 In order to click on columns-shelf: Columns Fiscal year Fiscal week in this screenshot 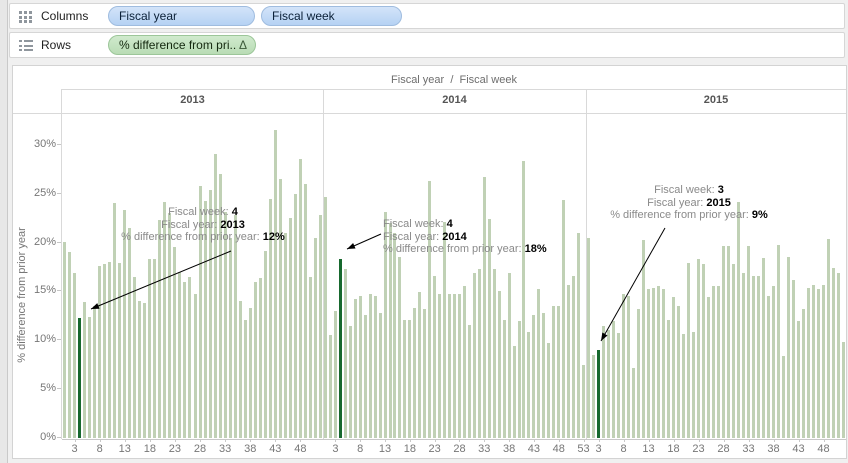, I will do `click(427, 16)`.